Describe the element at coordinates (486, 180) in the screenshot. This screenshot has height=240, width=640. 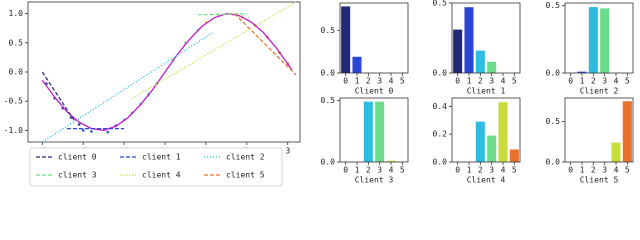
I see `panel-title: Client 4` at that location.